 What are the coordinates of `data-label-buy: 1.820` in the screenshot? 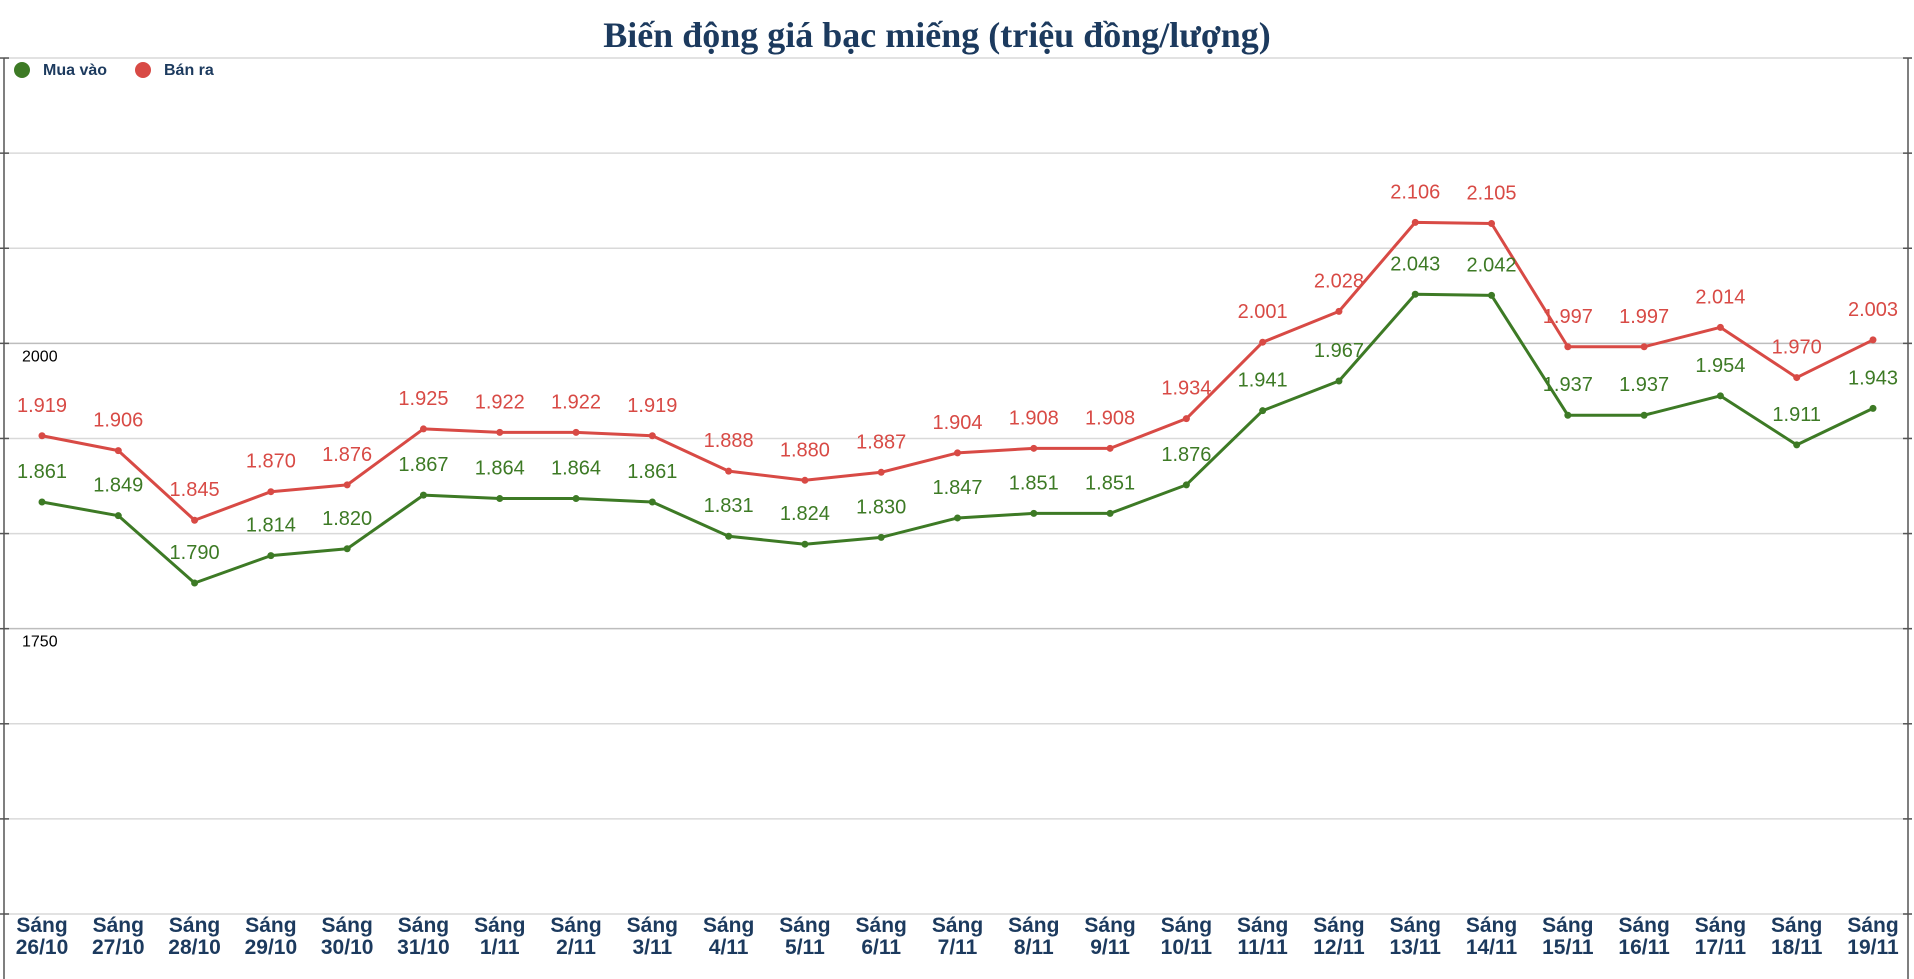 It's located at (347, 519).